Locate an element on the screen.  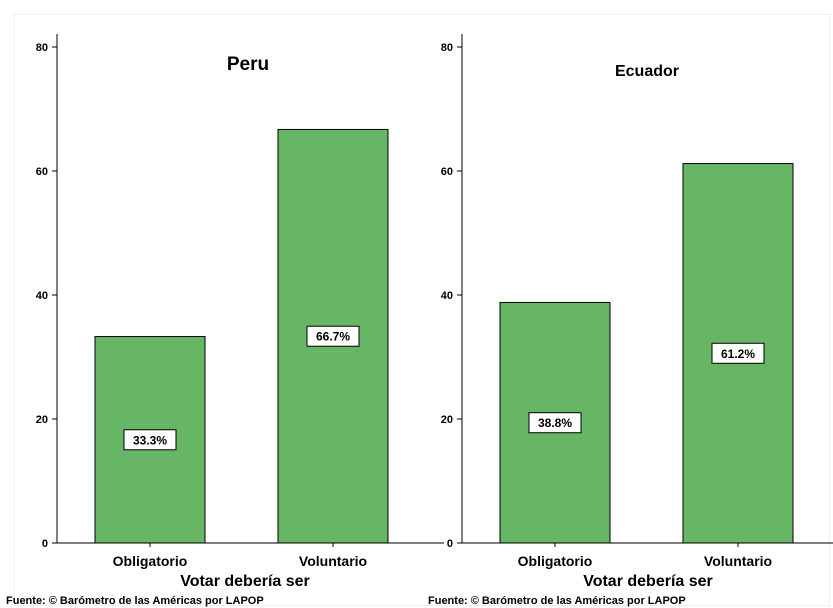
data-label: 66.7% is located at coordinates (333, 337).